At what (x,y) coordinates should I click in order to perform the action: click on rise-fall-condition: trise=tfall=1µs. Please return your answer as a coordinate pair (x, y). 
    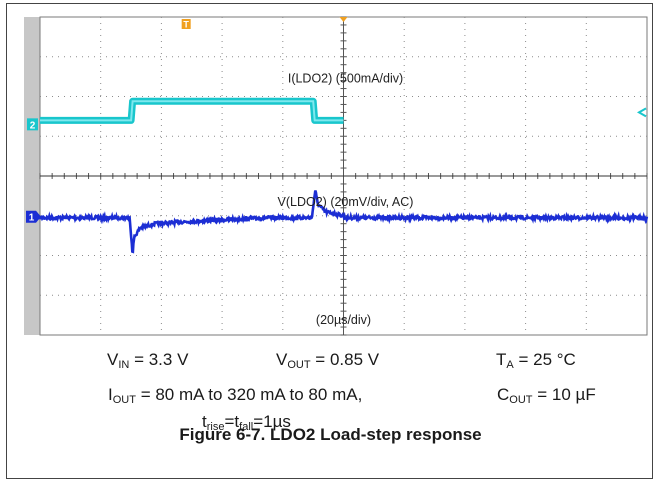
    Looking at the image, I should click on (246, 422).